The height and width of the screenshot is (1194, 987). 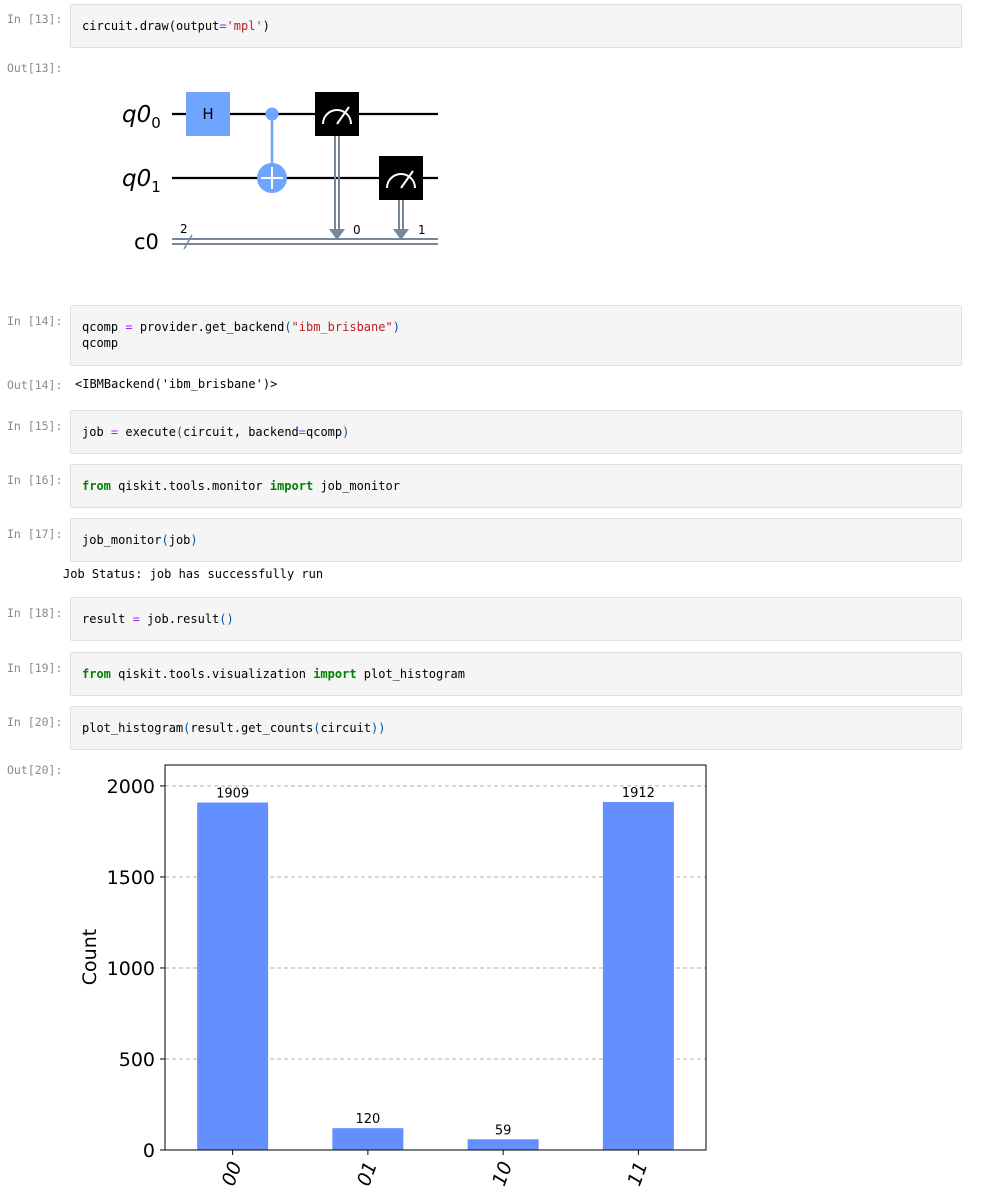 What do you see at coordinates (158, 619) in the screenshot?
I see `code-line: result = job.result()` at bounding box center [158, 619].